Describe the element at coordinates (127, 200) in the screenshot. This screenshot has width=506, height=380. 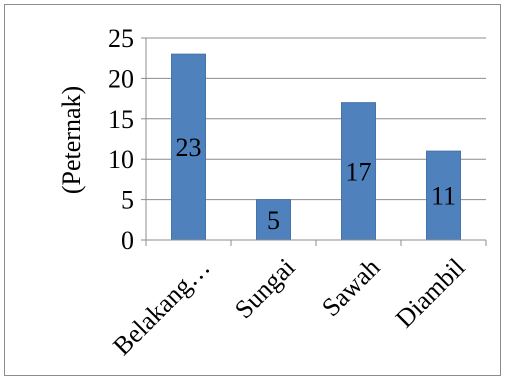
I see `y-tick-label: 5` at that location.